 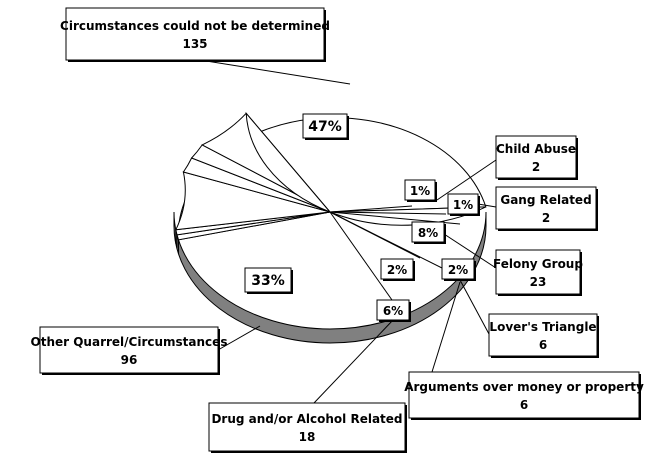 I want to click on pie-3d-edge, so click(x=330, y=277).